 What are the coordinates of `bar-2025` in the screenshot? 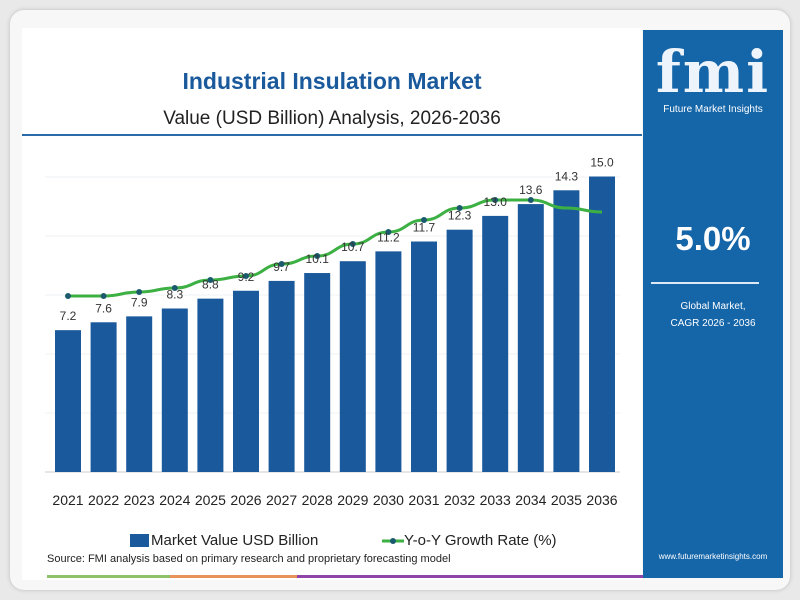 It's located at (210, 385).